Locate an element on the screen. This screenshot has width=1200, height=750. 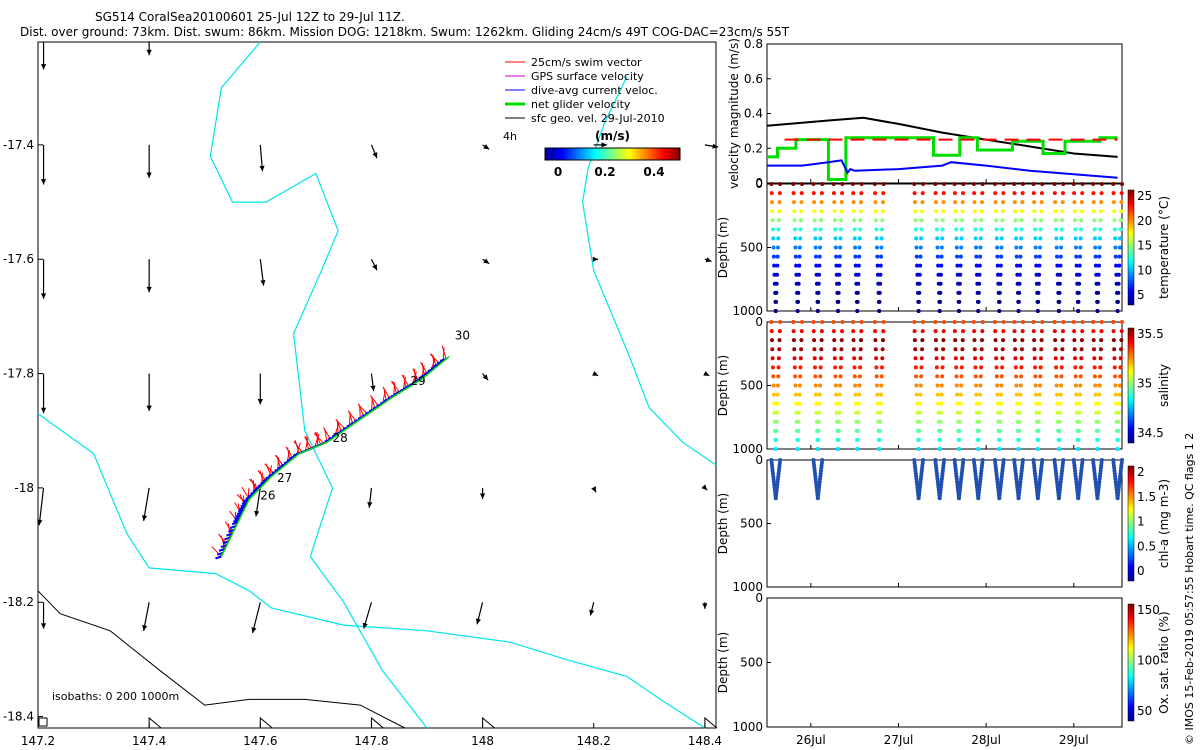
colorbar-tick-label: 5 is located at coordinates (1141, 295).